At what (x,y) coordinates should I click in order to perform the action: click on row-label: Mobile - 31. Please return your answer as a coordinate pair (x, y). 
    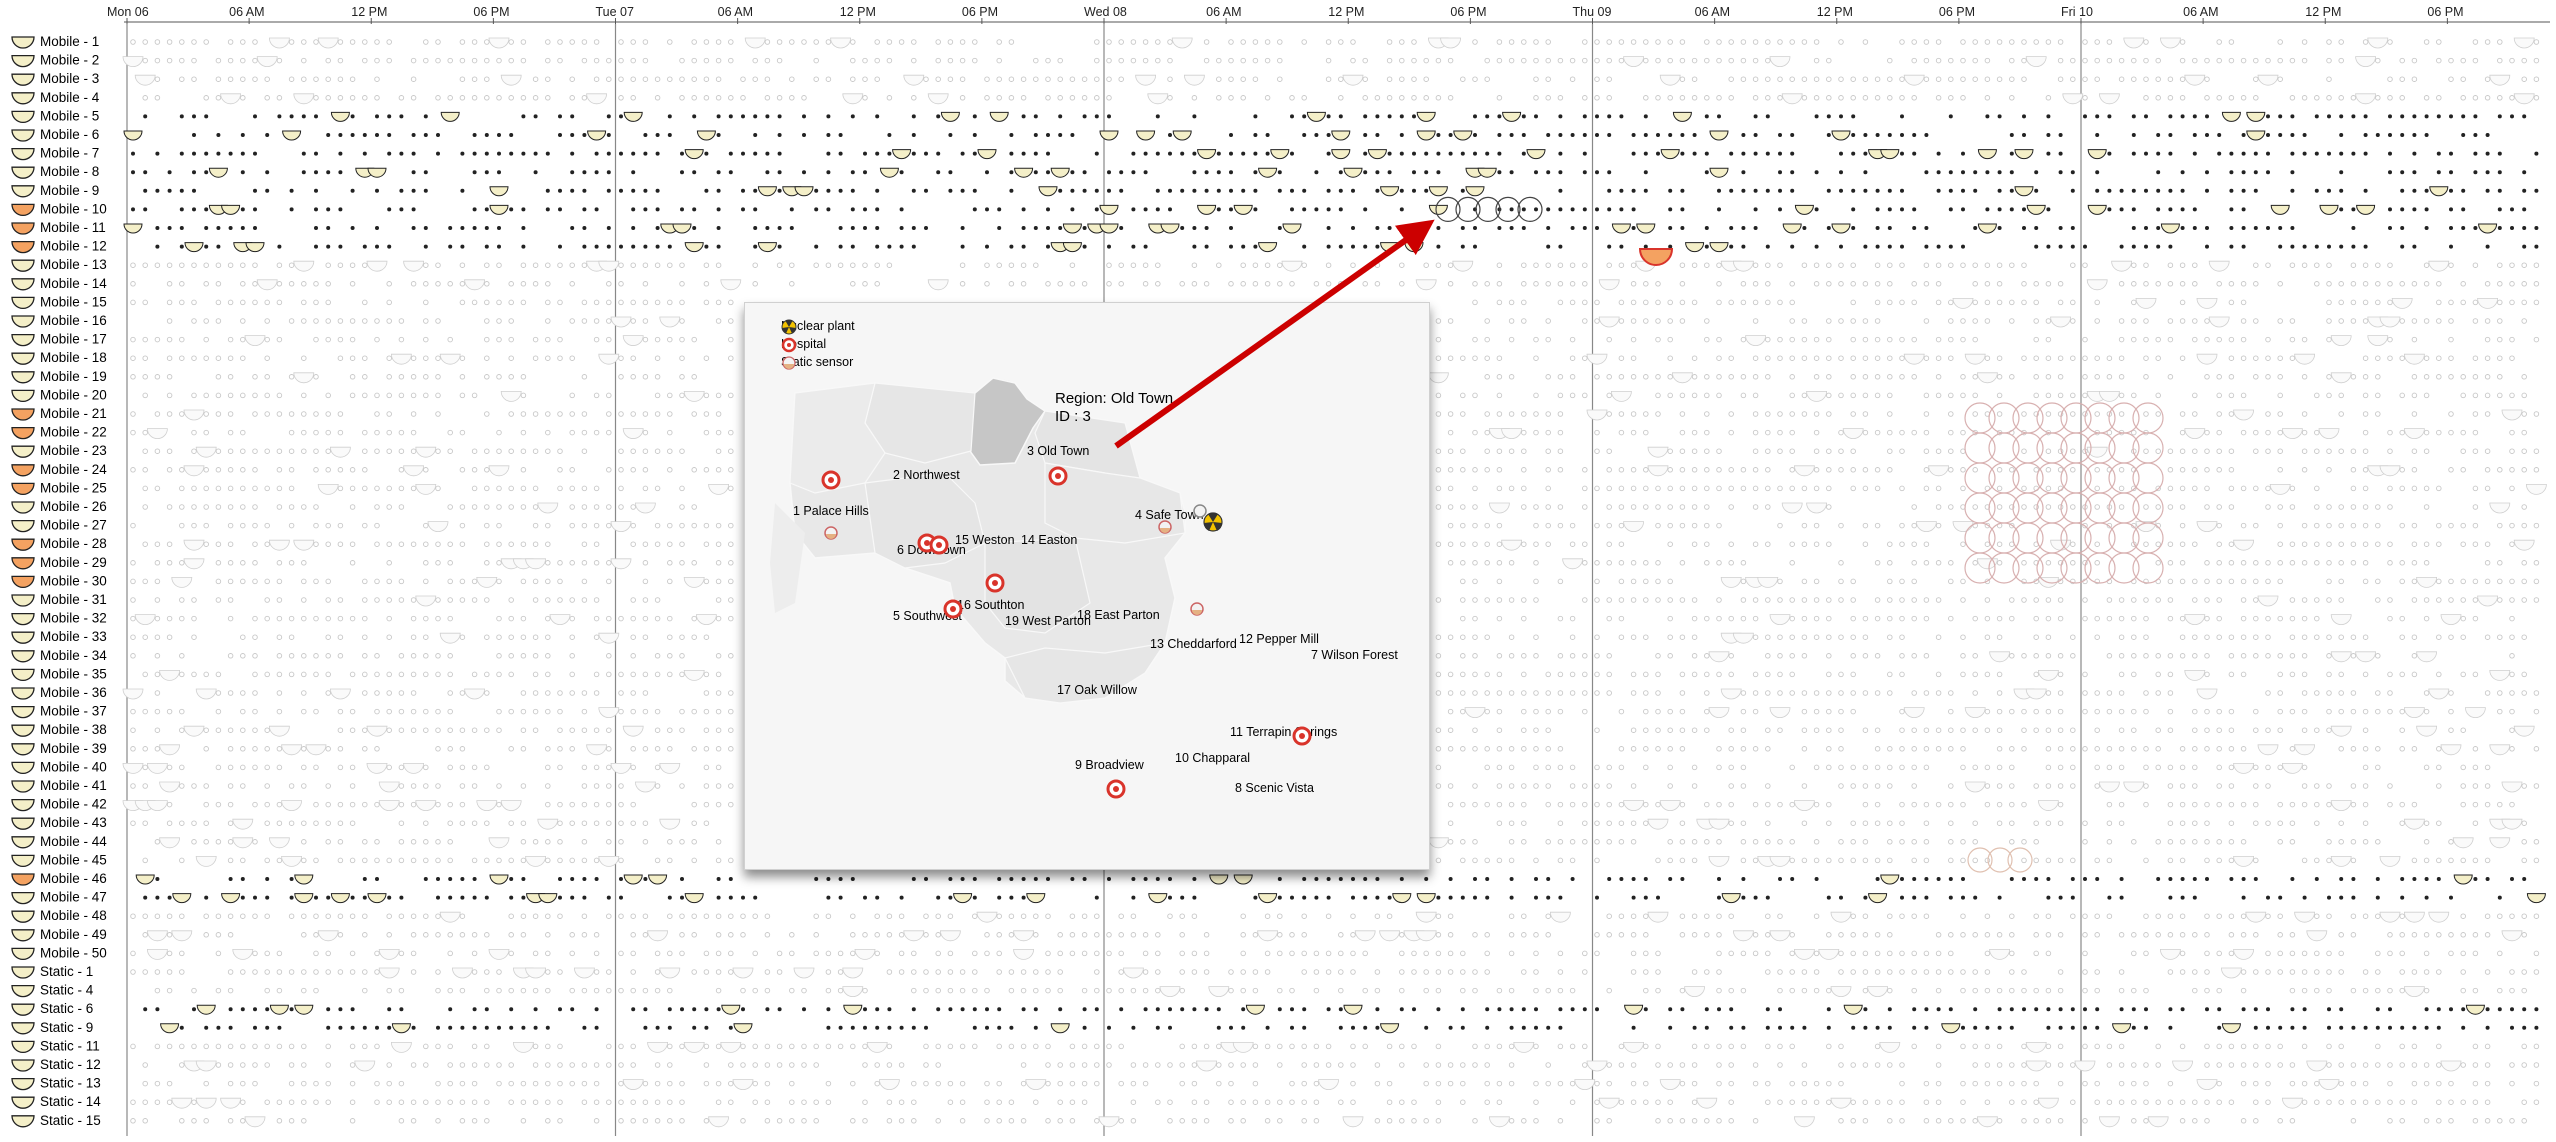
    Looking at the image, I should click on (59, 599).